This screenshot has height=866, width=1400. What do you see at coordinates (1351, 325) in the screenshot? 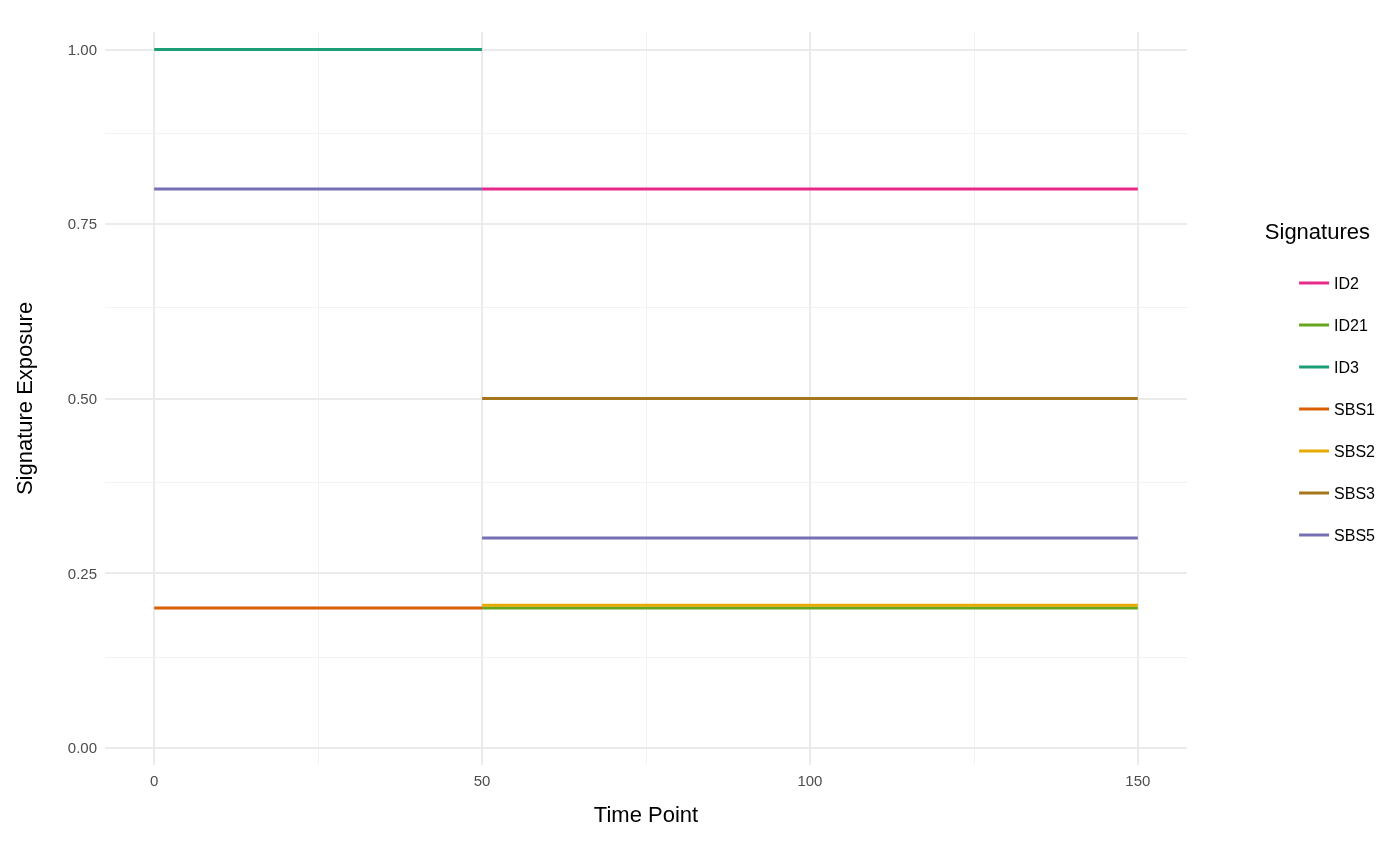
I see `legend-label: ID21` at bounding box center [1351, 325].